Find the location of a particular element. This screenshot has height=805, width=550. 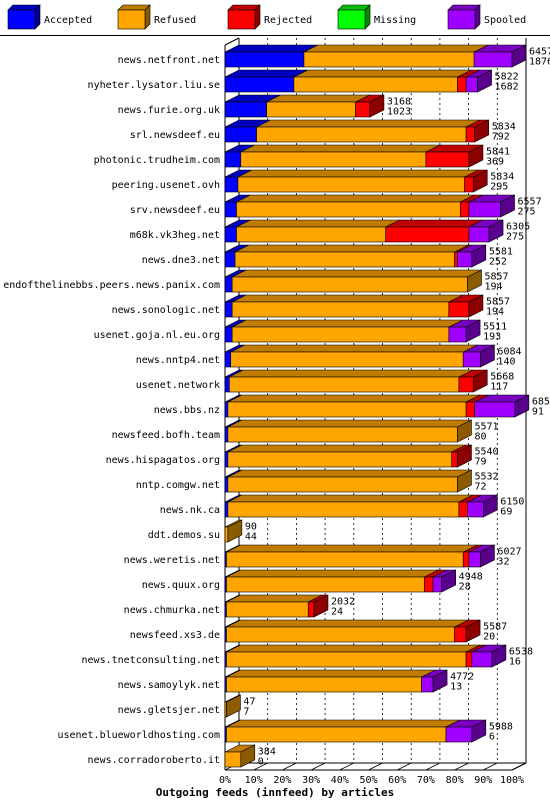

category-label: nyheter.lysator.liu.se is located at coordinates (154, 85).